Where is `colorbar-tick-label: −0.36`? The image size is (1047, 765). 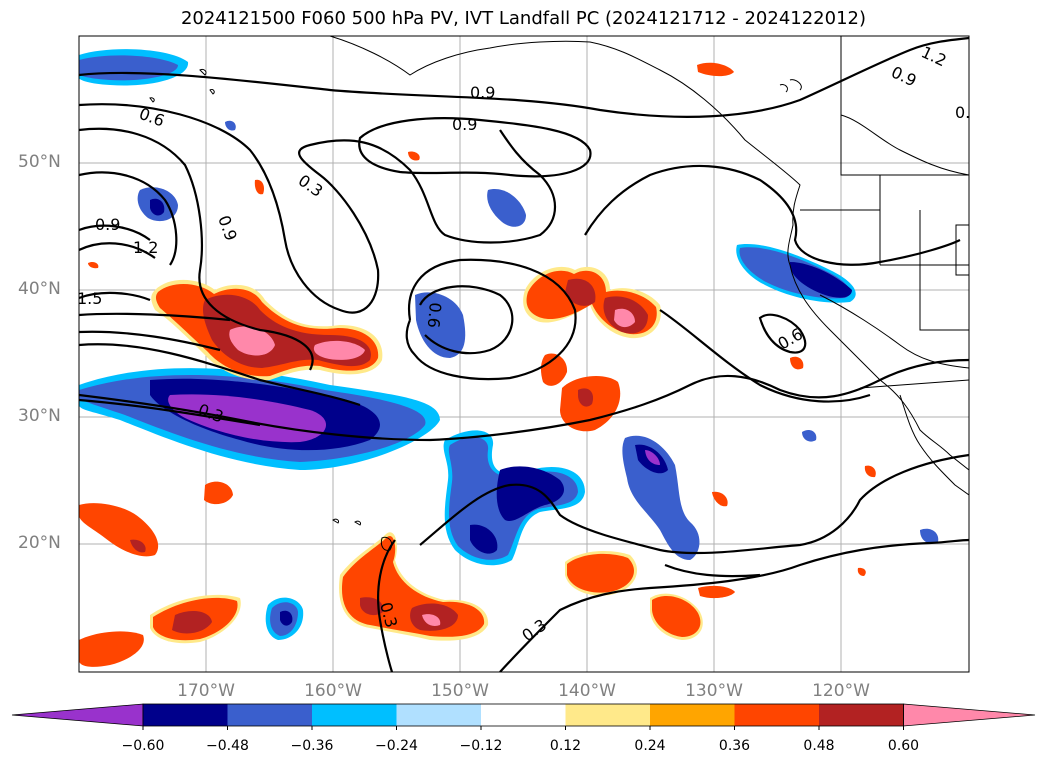 colorbar-tick-label: −0.36 is located at coordinates (312, 746).